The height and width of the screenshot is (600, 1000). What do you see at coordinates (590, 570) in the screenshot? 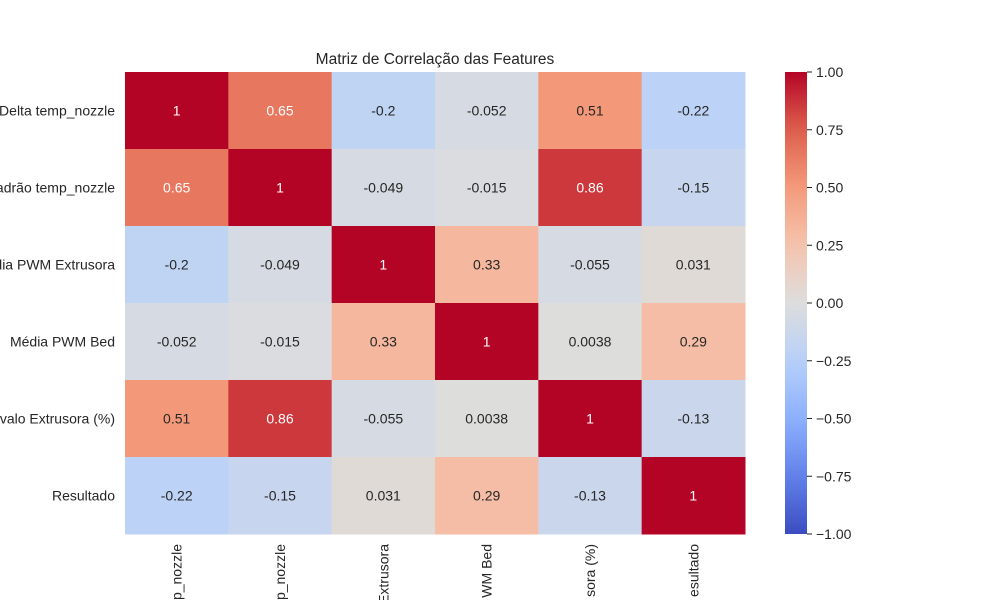
I see `column-tick-label: sora (%)` at bounding box center [590, 570].